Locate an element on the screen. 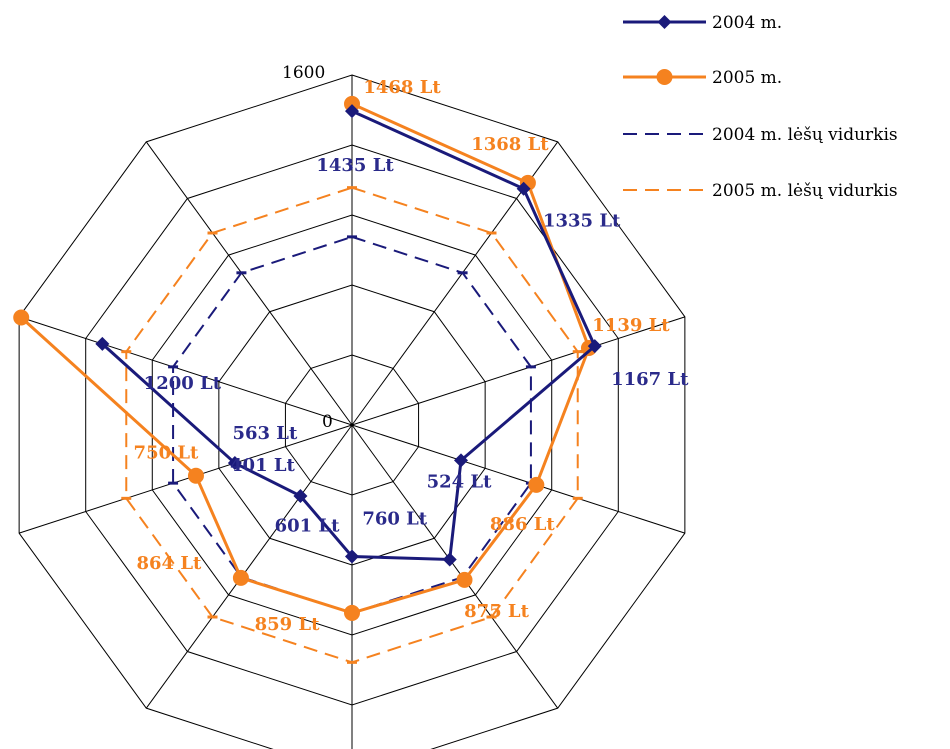 This screenshot has width=950, height=749. legend-item-2005: 2005 m. is located at coordinates (702, 78).